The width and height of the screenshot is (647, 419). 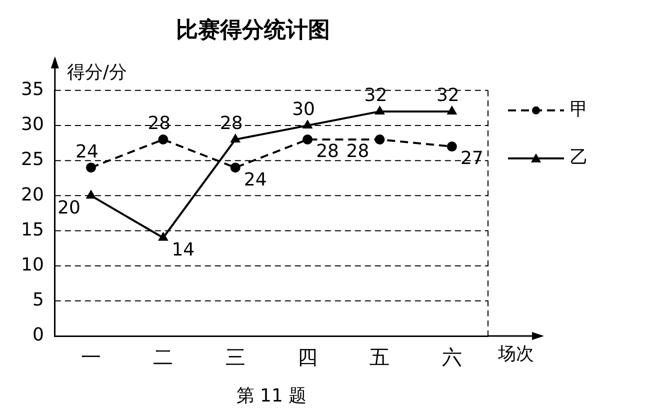 What do you see at coordinates (32, 195) in the screenshot?
I see `y-tick-label: 20` at bounding box center [32, 195].